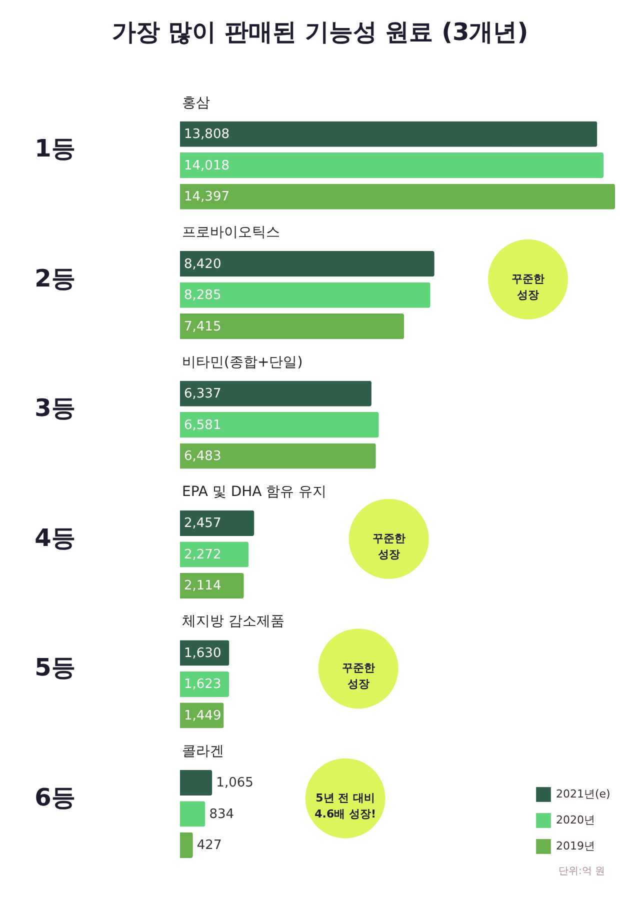  I want to click on text: 5등, so click(55, 668).